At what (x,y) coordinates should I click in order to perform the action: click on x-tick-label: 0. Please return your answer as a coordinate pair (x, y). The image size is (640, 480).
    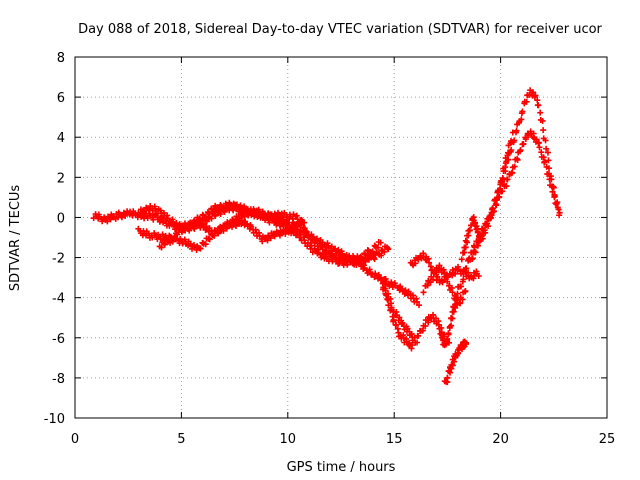
    Looking at the image, I should click on (75, 439).